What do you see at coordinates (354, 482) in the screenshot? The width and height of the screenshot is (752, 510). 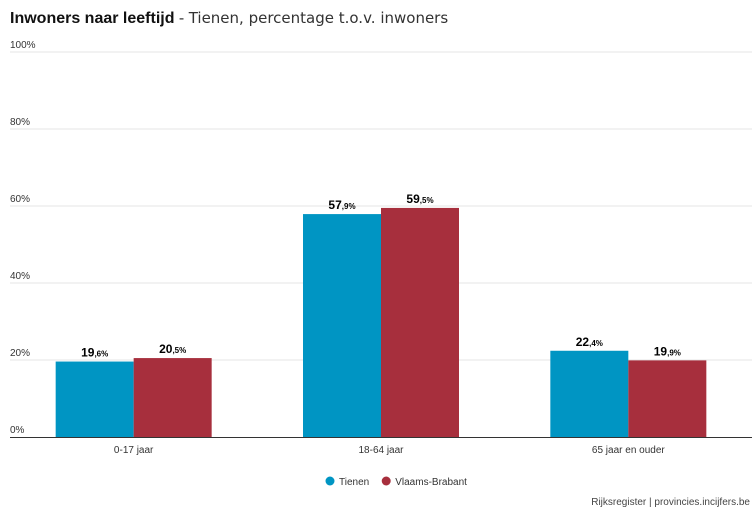 I see `legend-label: Tienen` at bounding box center [354, 482].